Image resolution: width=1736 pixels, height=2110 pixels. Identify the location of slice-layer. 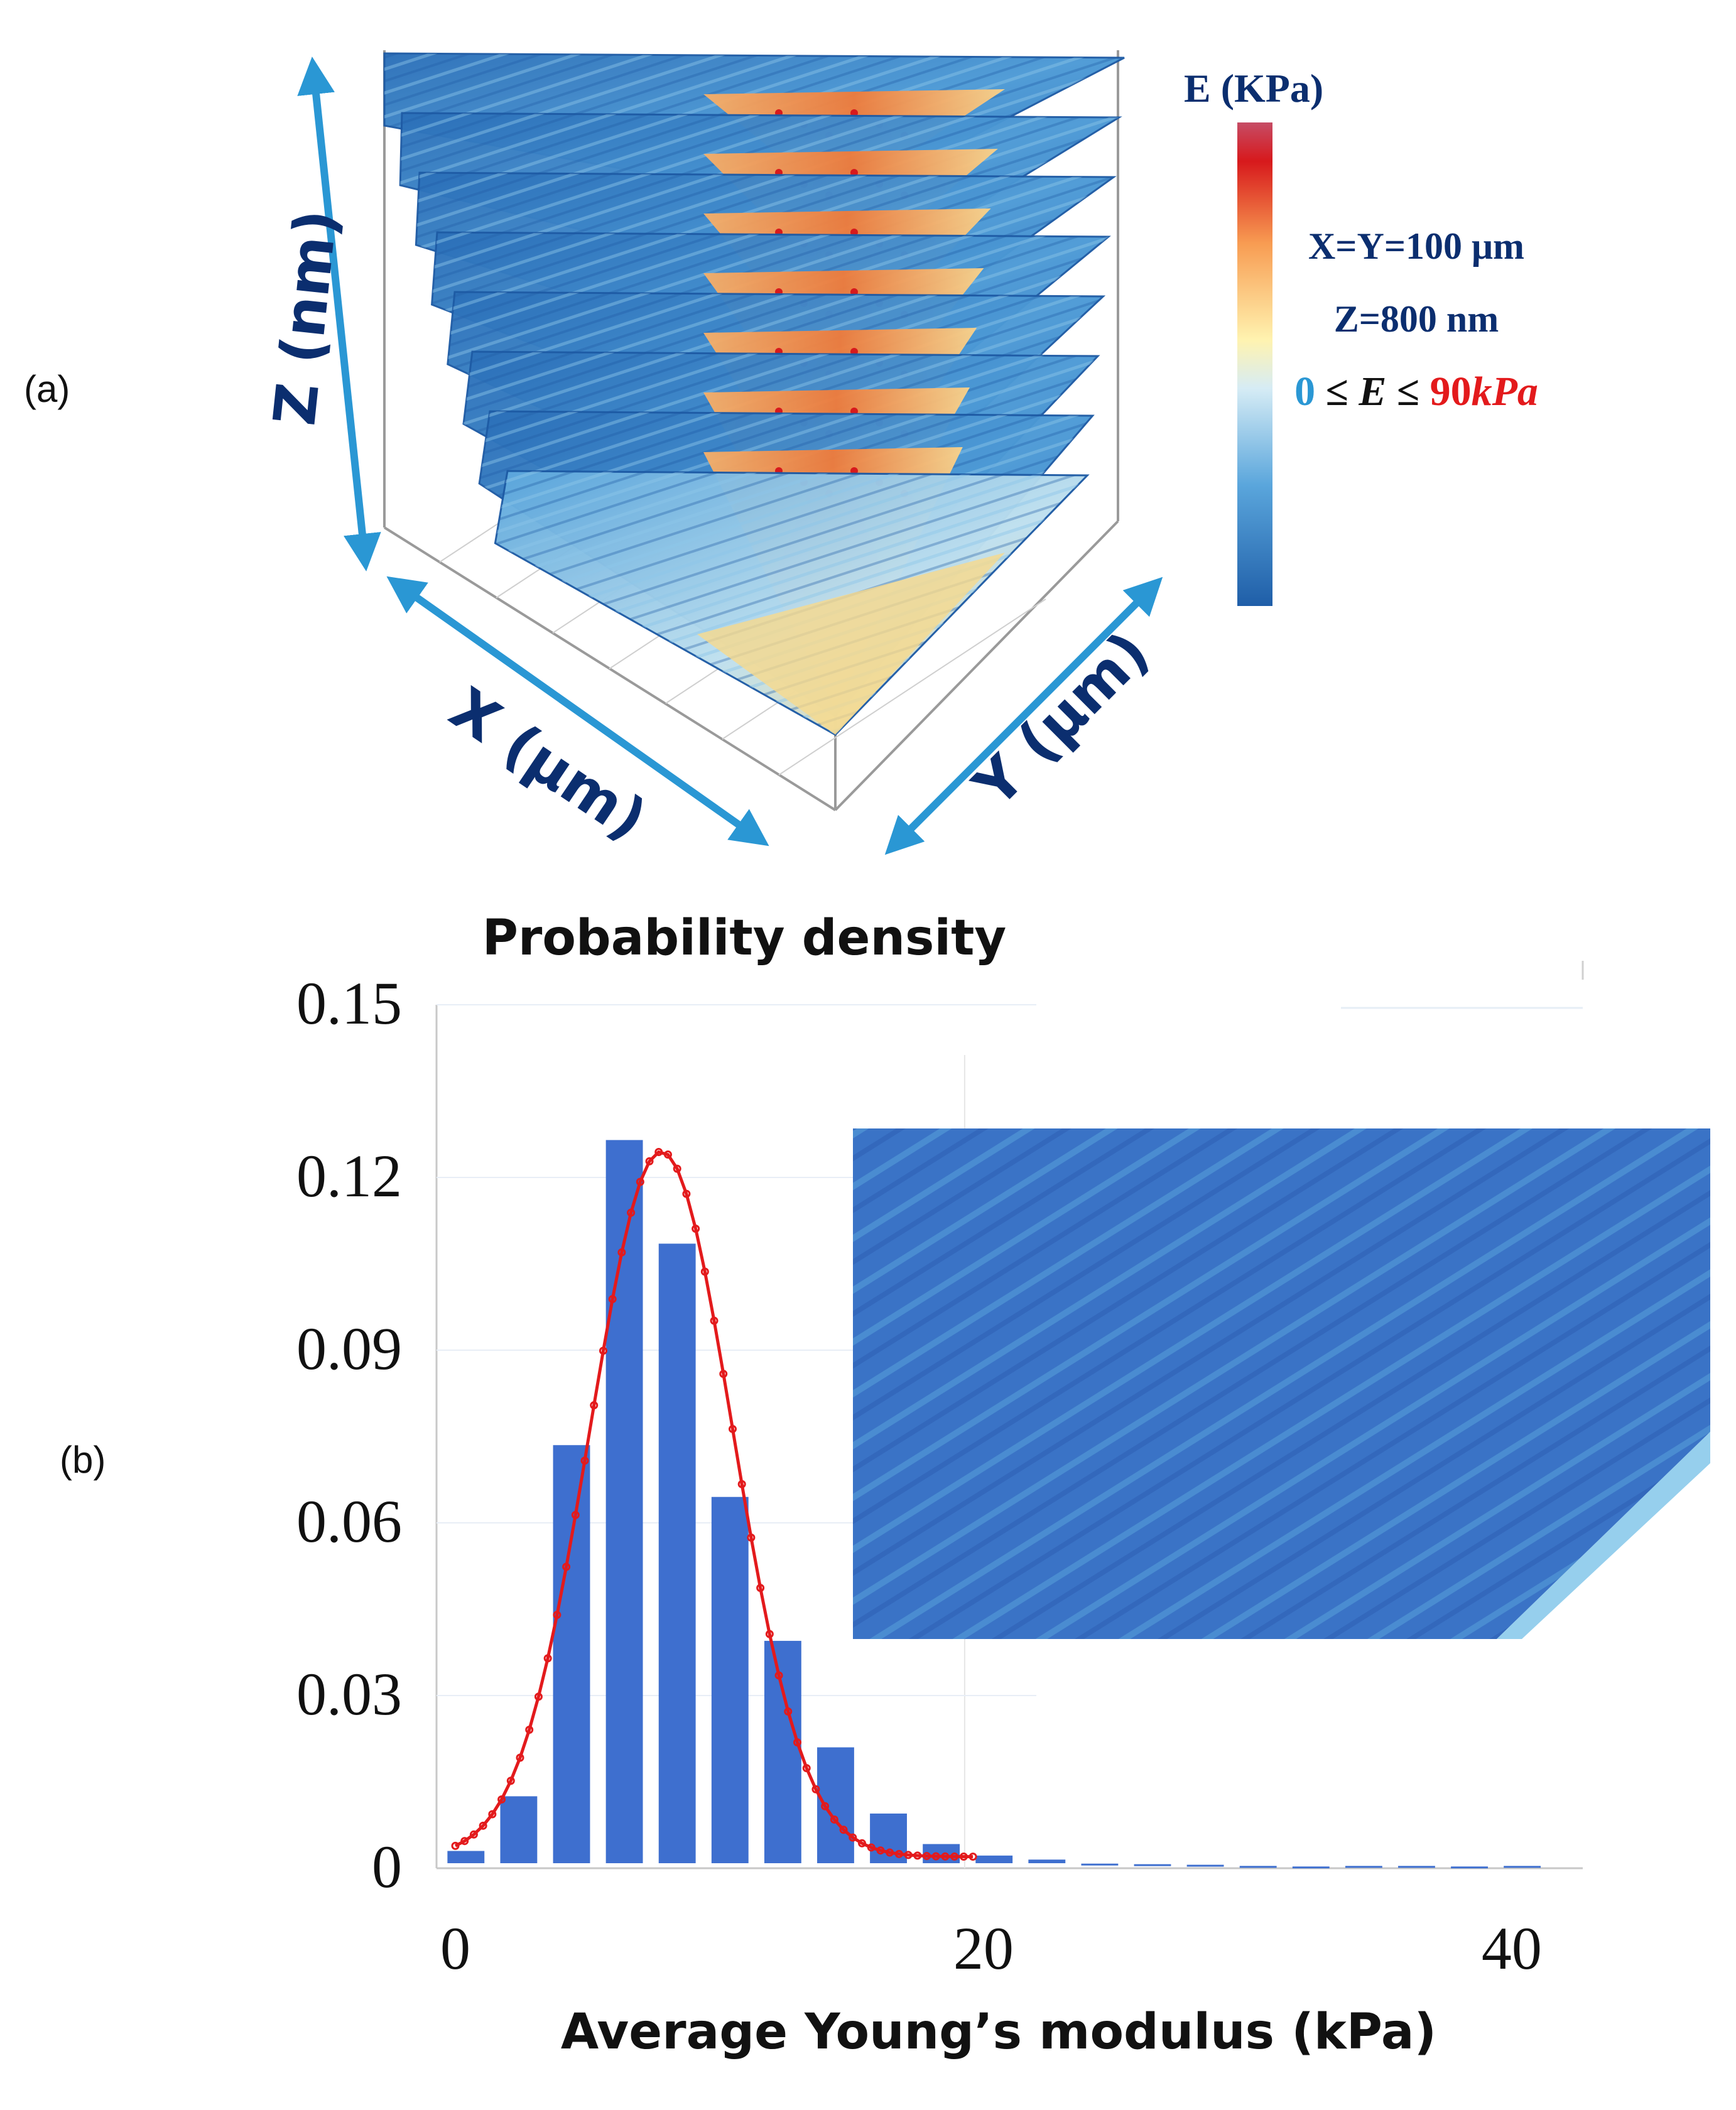
(792, 603).